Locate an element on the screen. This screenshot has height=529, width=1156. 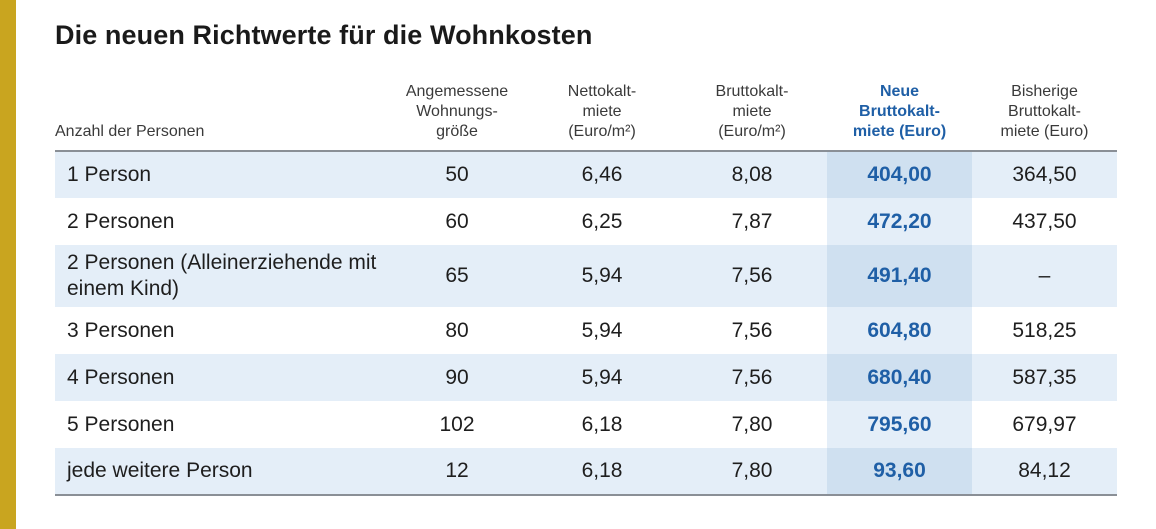
cell-persons: 1 Person is located at coordinates (221, 174).